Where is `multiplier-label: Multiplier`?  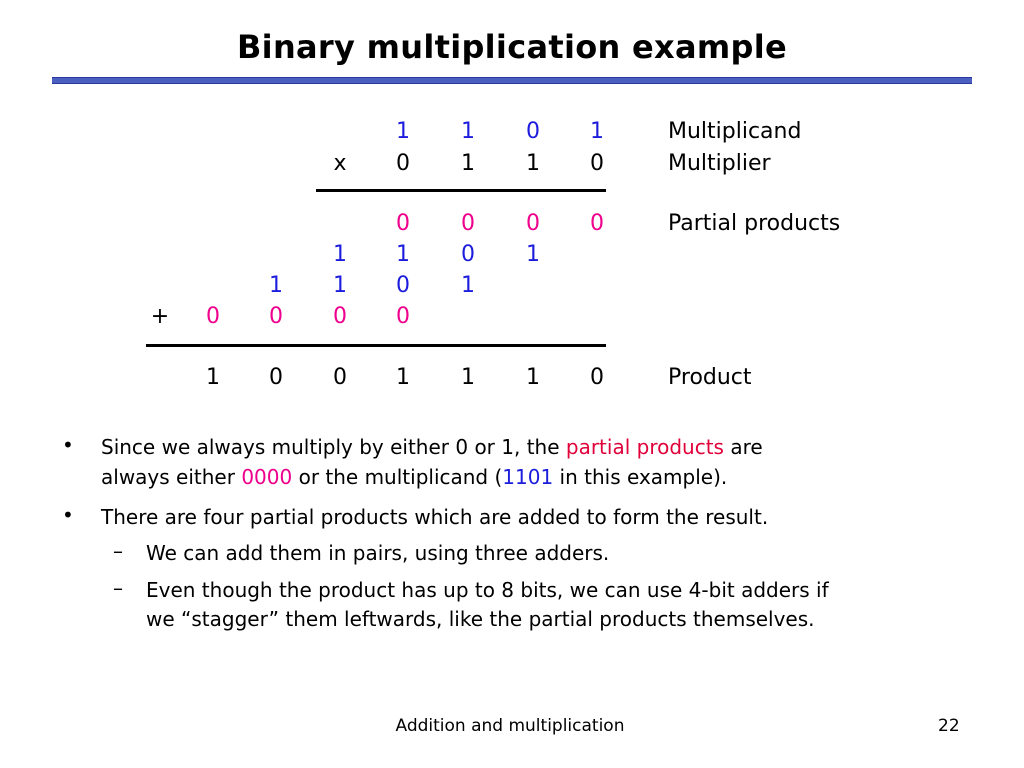 multiplier-label: Multiplier is located at coordinates (719, 163).